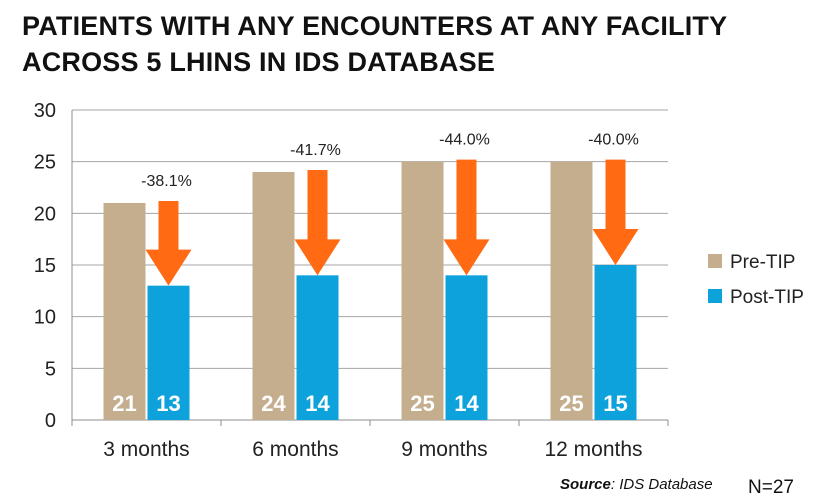  I want to click on legend: Pre-TIP Post-TIP, so click(756, 280).